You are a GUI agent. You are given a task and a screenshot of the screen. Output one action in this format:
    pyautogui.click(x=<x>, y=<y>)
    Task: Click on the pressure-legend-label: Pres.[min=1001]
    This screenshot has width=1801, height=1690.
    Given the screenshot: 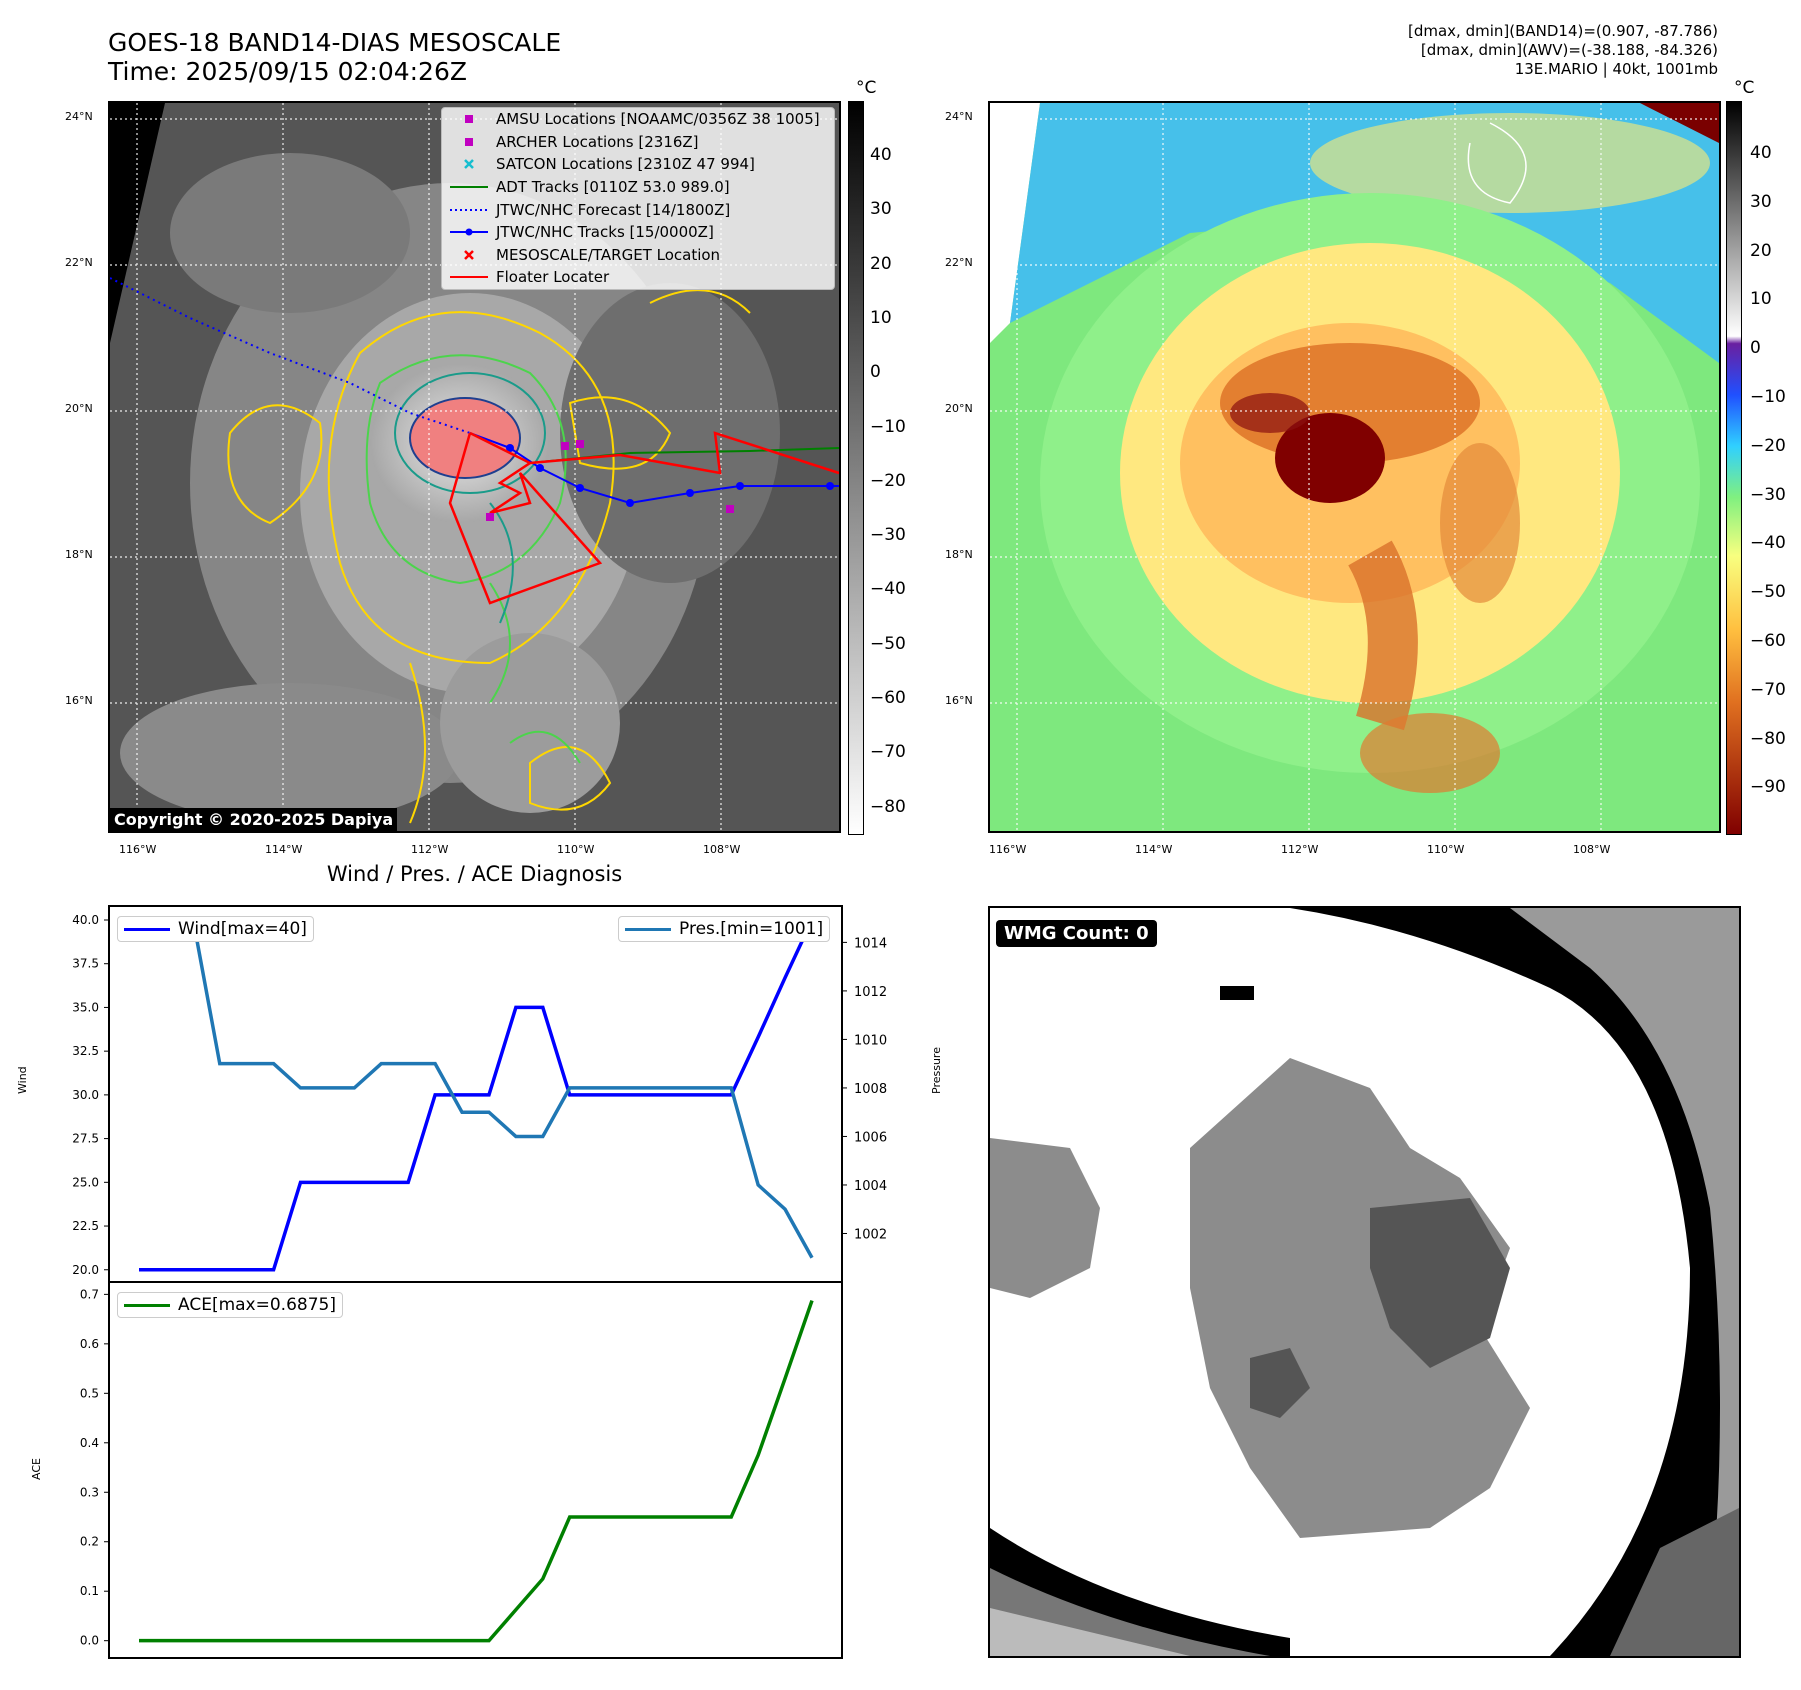 What is the action you would take?
    pyautogui.click(x=751, y=929)
    